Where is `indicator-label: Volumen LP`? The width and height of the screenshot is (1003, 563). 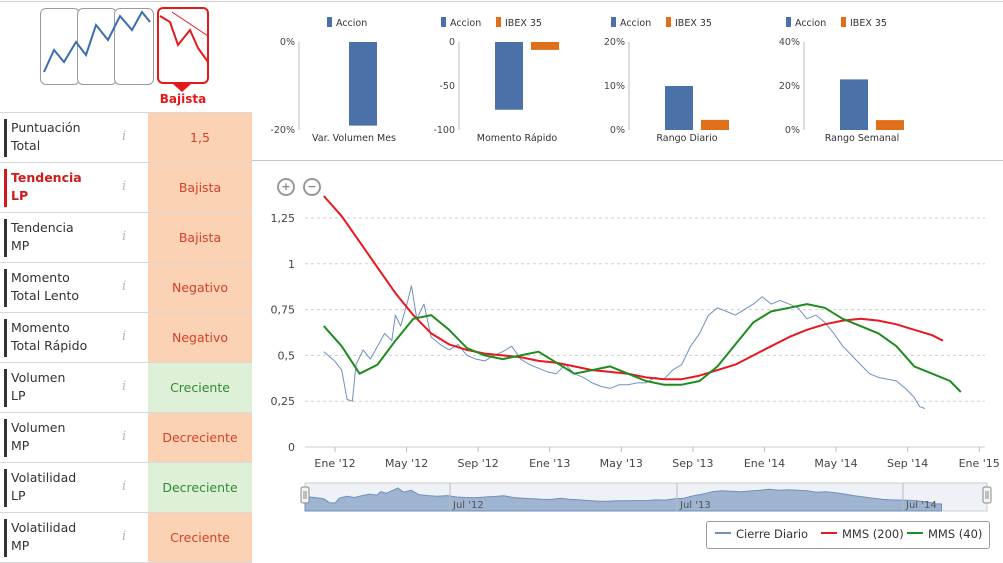
indicator-label: Volumen LP is located at coordinates (38, 386).